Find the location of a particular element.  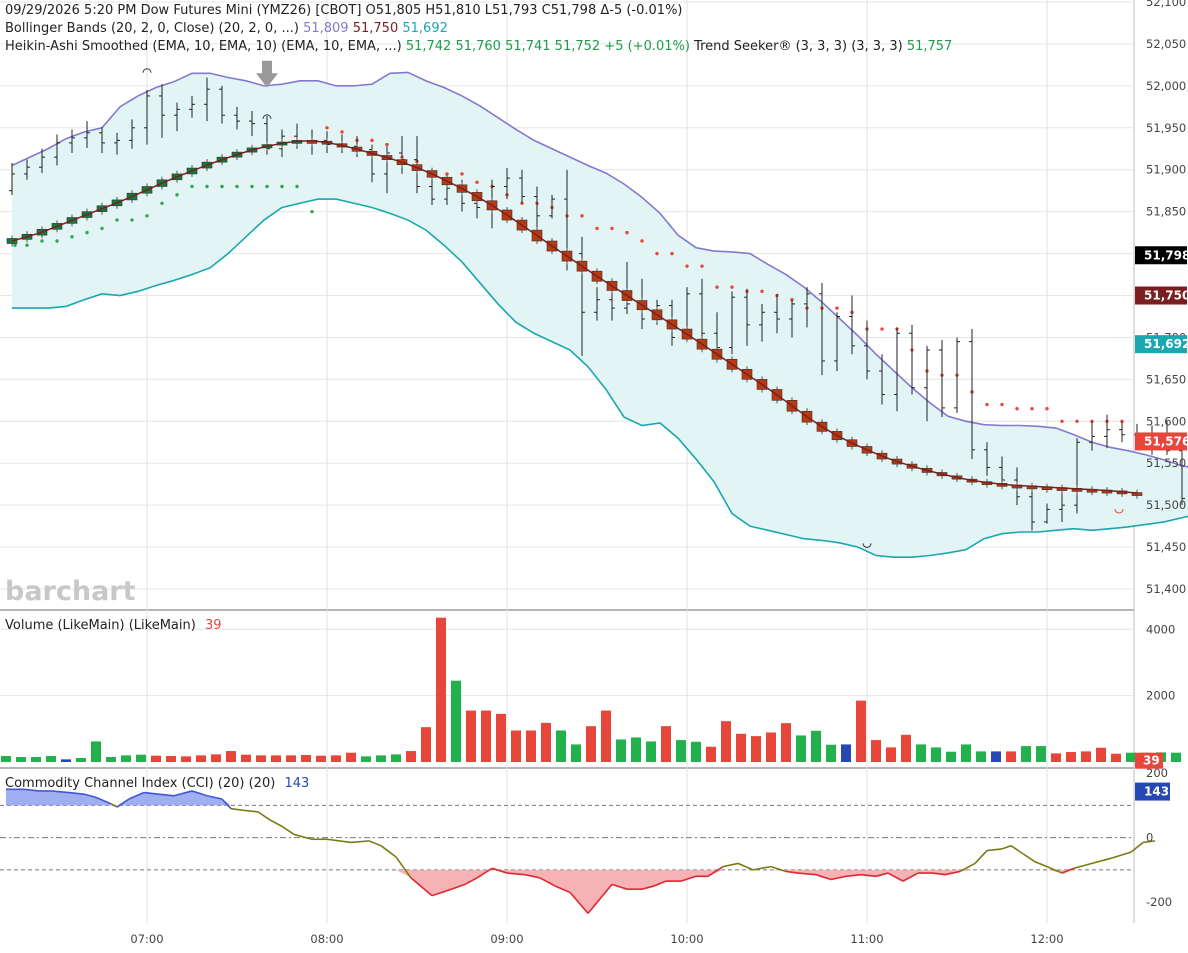

y-tick-label: 51,850 is located at coordinates (1166, 212).